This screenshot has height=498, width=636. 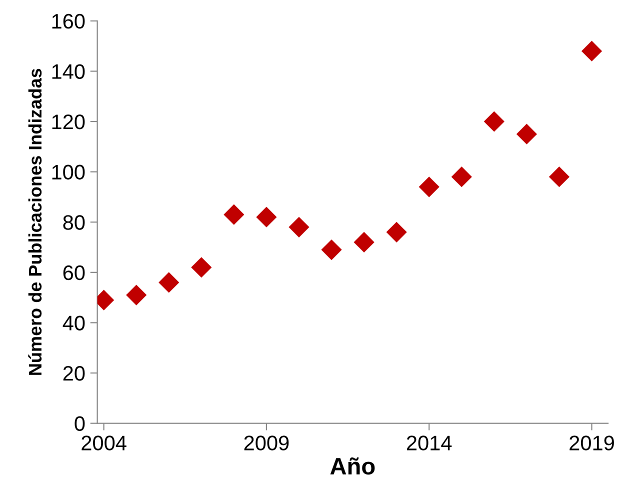 What do you see at coordinates (68, 71) in the screenshot?
I see `y-tick-label: 140` at bounding box center [68, 71].